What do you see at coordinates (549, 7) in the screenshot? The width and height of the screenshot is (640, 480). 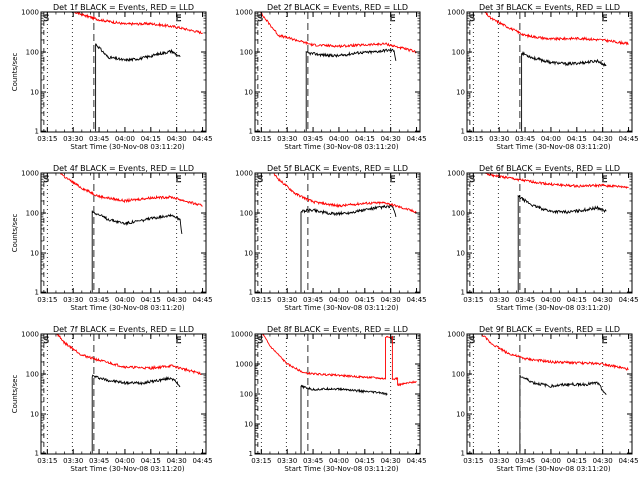 I see `chart-title: Det 3f BLACK = Events, RED = LLD` at bounding box center [549, 7].